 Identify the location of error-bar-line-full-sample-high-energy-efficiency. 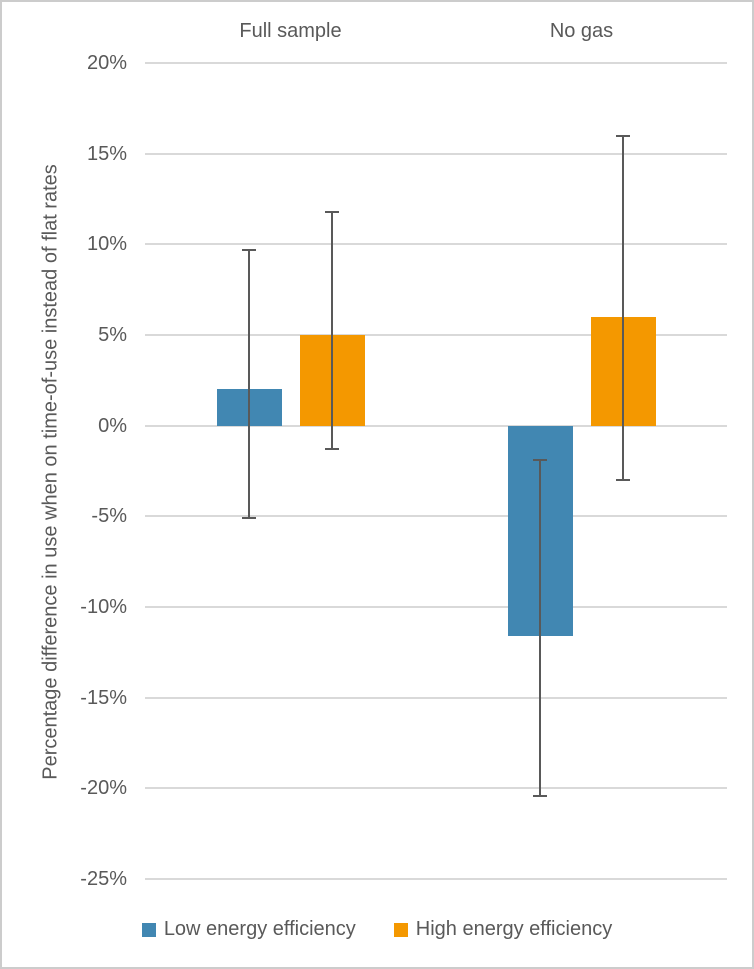
(332, 330).